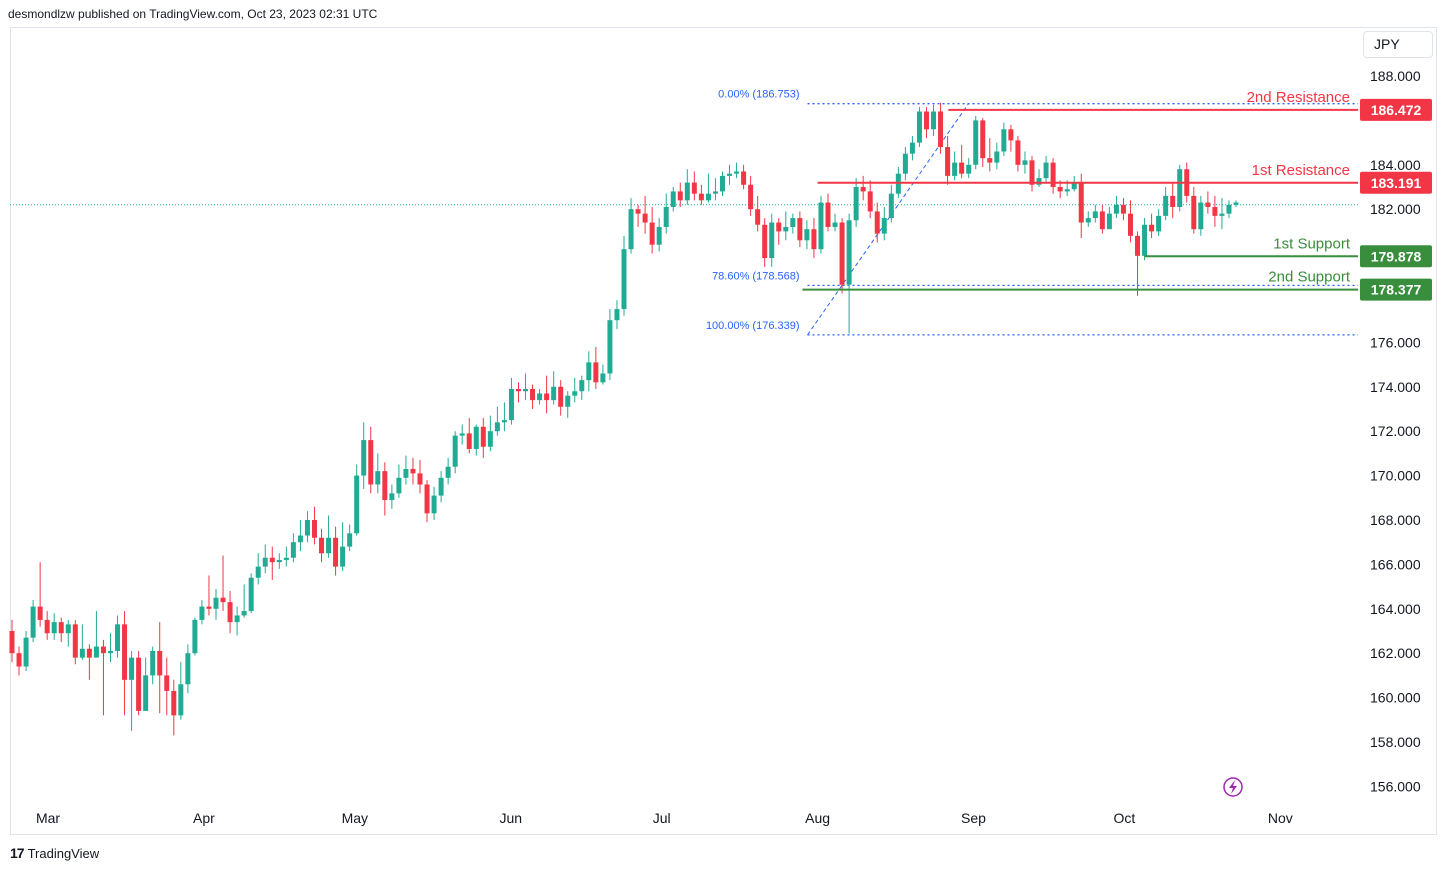 The height and width of the screenshot is (871, 1447). Describe the element at coordinates (1125, 818) in the screenshot. I see `x-tick-label: Oct` at that location.